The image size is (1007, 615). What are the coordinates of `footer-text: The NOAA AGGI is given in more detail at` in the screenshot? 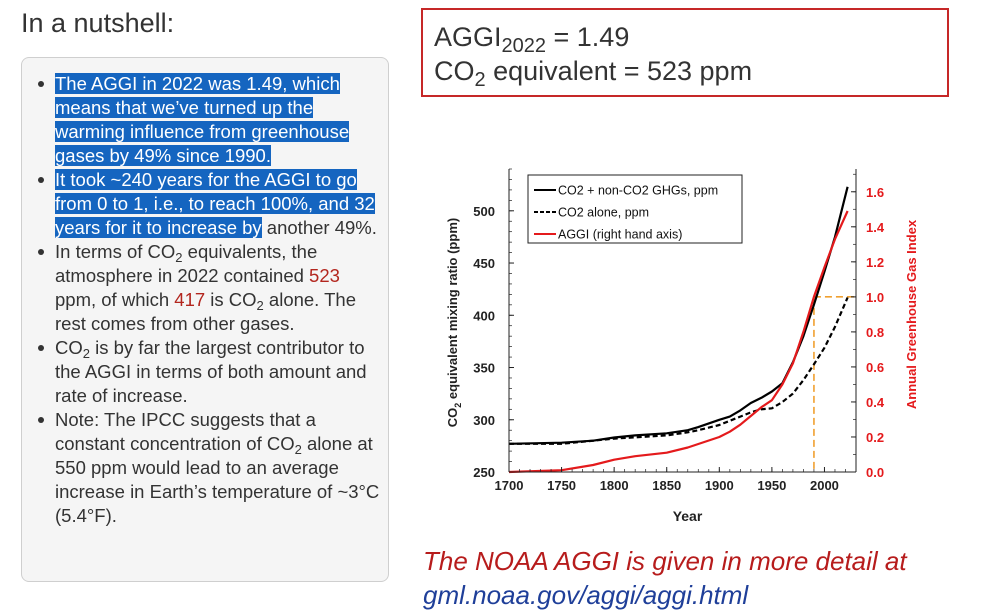 It's located at (665, 561).